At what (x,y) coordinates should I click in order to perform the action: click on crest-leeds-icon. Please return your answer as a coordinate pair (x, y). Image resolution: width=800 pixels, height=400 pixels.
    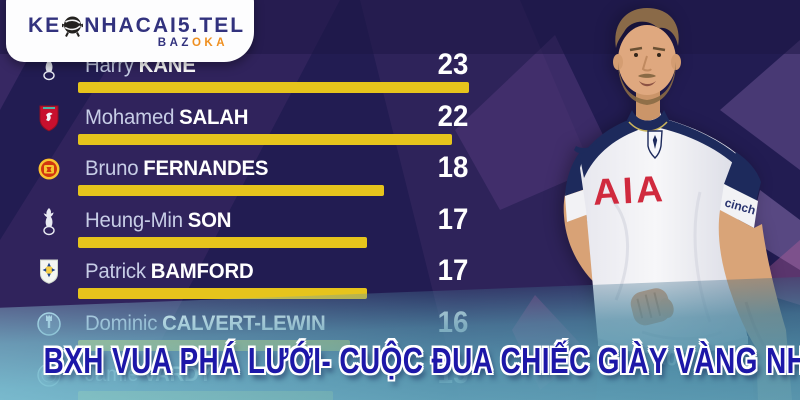
    Looking at the image, I should click on (49, 272).